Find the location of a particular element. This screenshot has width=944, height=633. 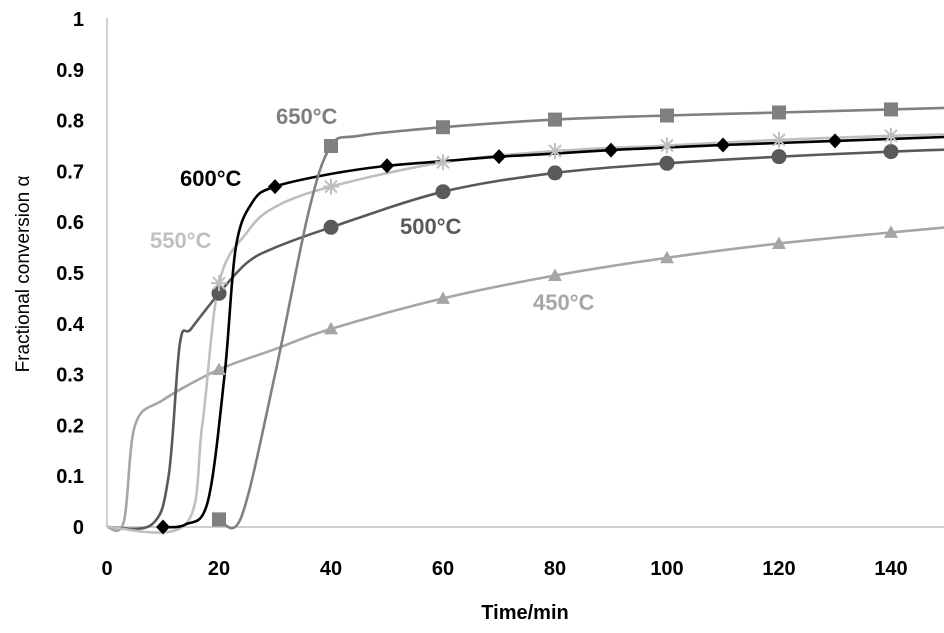

y-tick-label: 0.5 is located at coordinates (70, 274).